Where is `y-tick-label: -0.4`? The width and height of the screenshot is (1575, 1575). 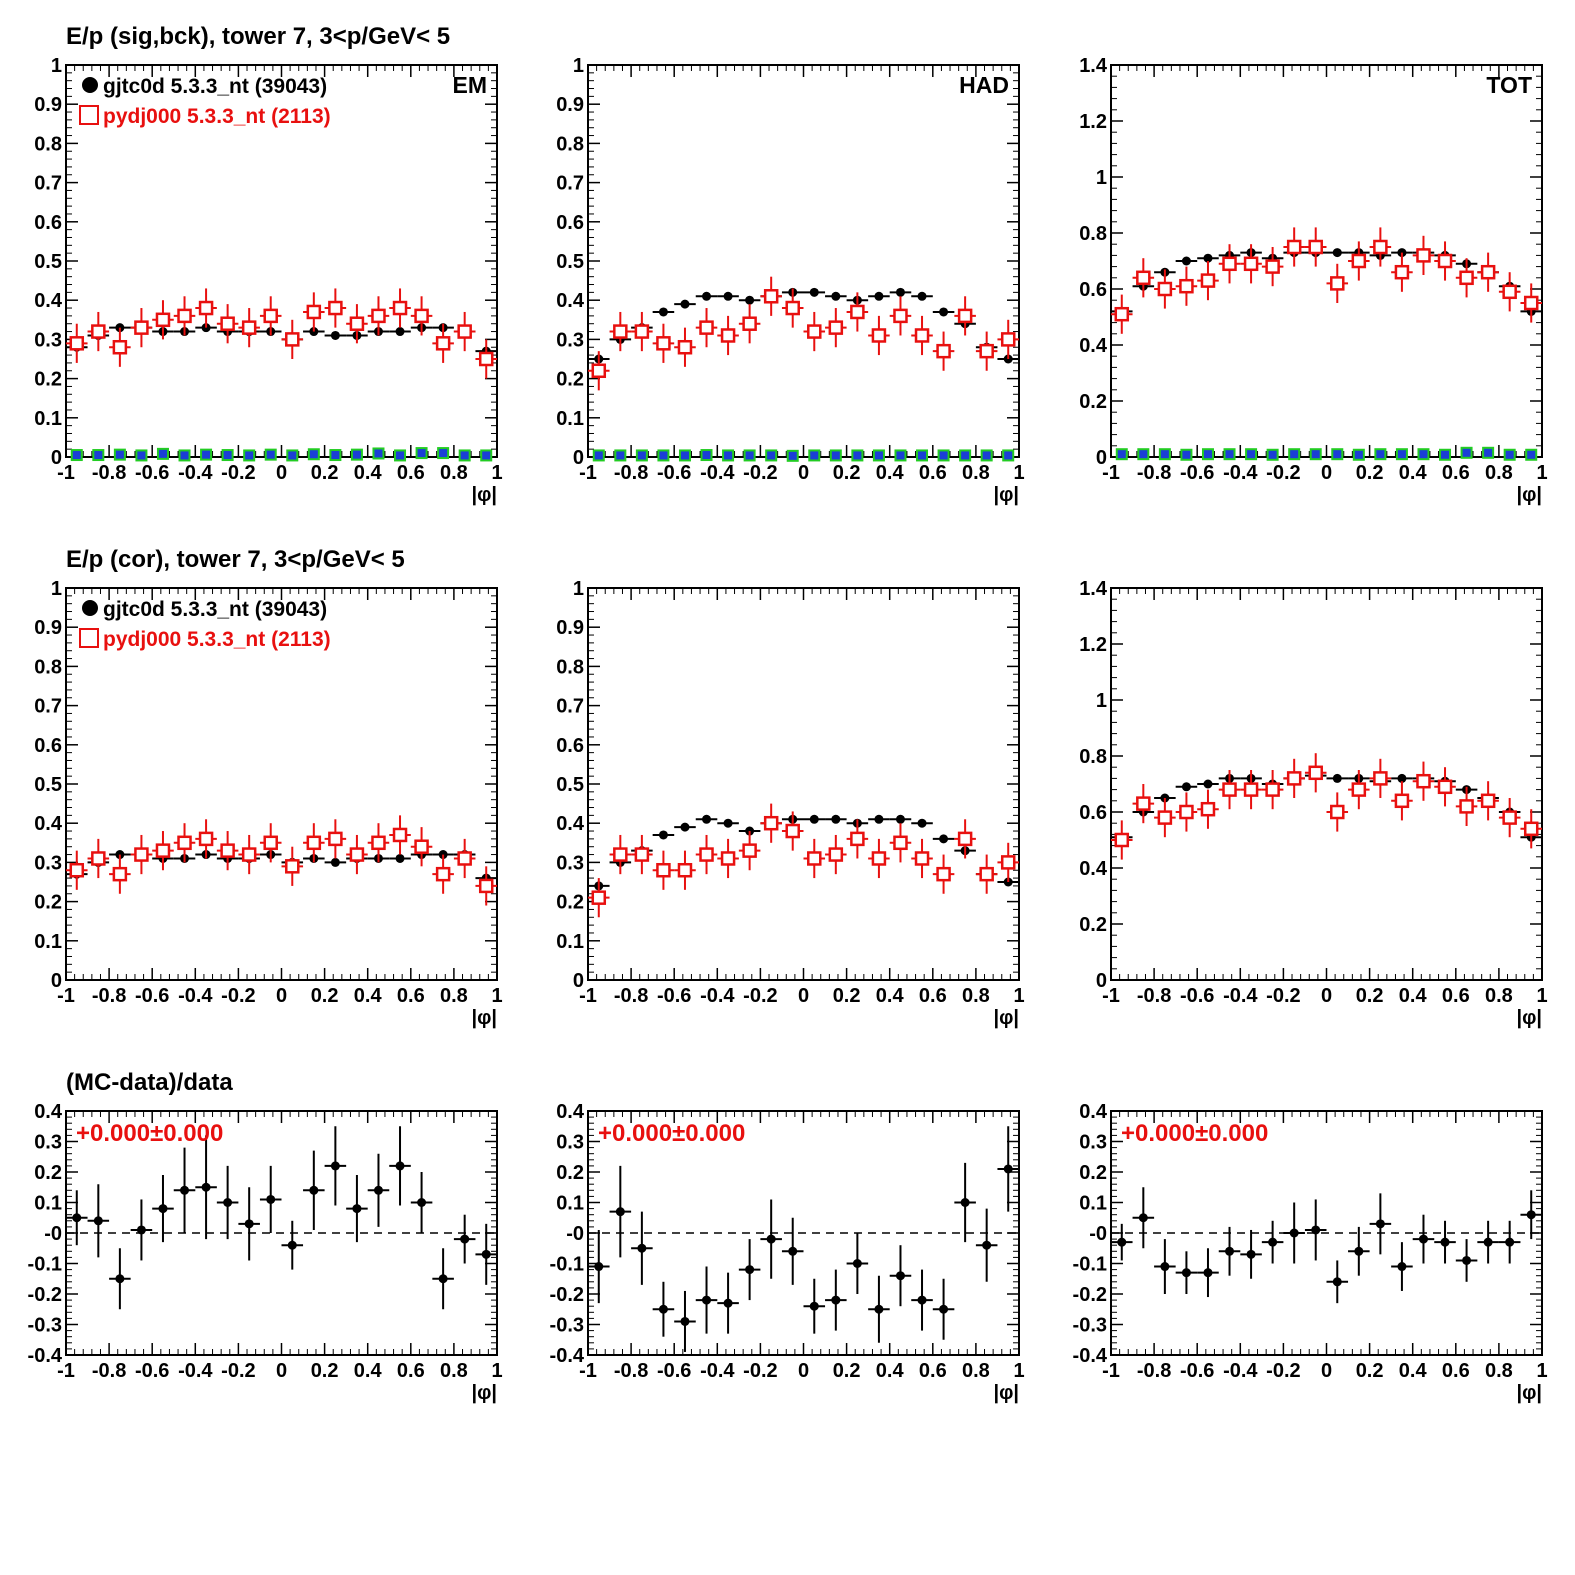 y-tick-label: -0.4 is located at coordinates (567, 1356).